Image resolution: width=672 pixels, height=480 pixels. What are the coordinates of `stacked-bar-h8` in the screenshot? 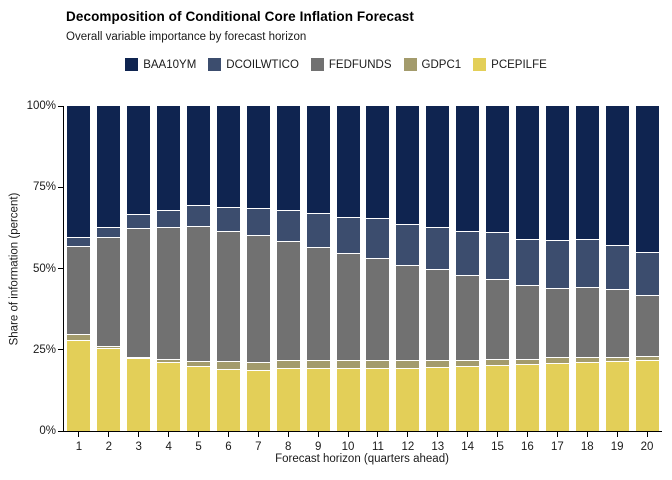 It's located at (288, 268).